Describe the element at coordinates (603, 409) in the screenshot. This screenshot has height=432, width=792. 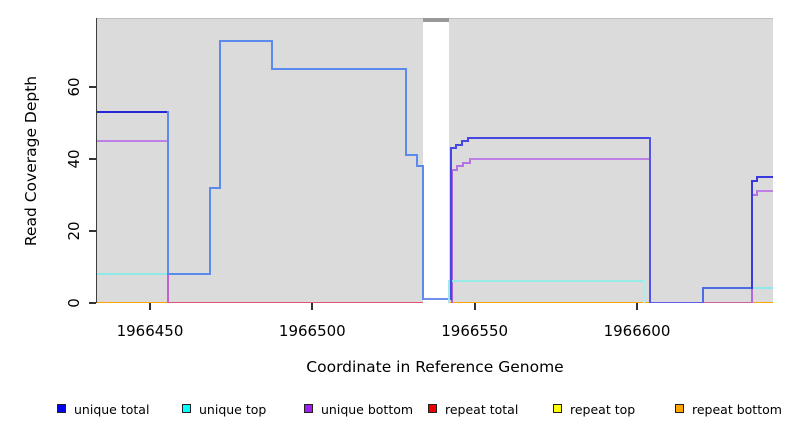
I see `legend-label: repeat top` at that location.